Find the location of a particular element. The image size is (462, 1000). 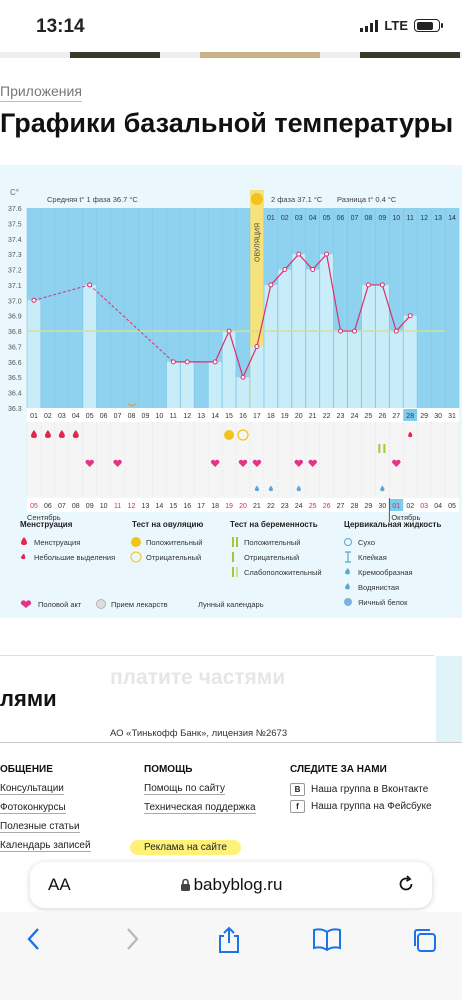

footer-link-fb: Наша группа на Фейсбуке is located at coordinates (371, 806).